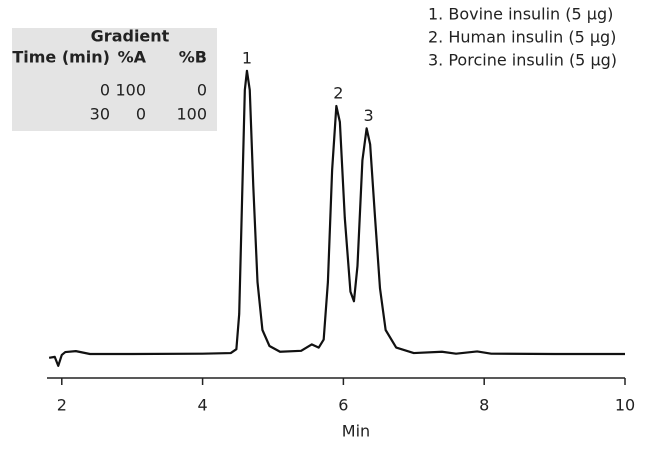 The height and width of the screenshot is (450, 668). What do you see at coordinates (484, 405) in the screenshot?
I see `x-tick-label: 8` at bounding box center [484, 405].